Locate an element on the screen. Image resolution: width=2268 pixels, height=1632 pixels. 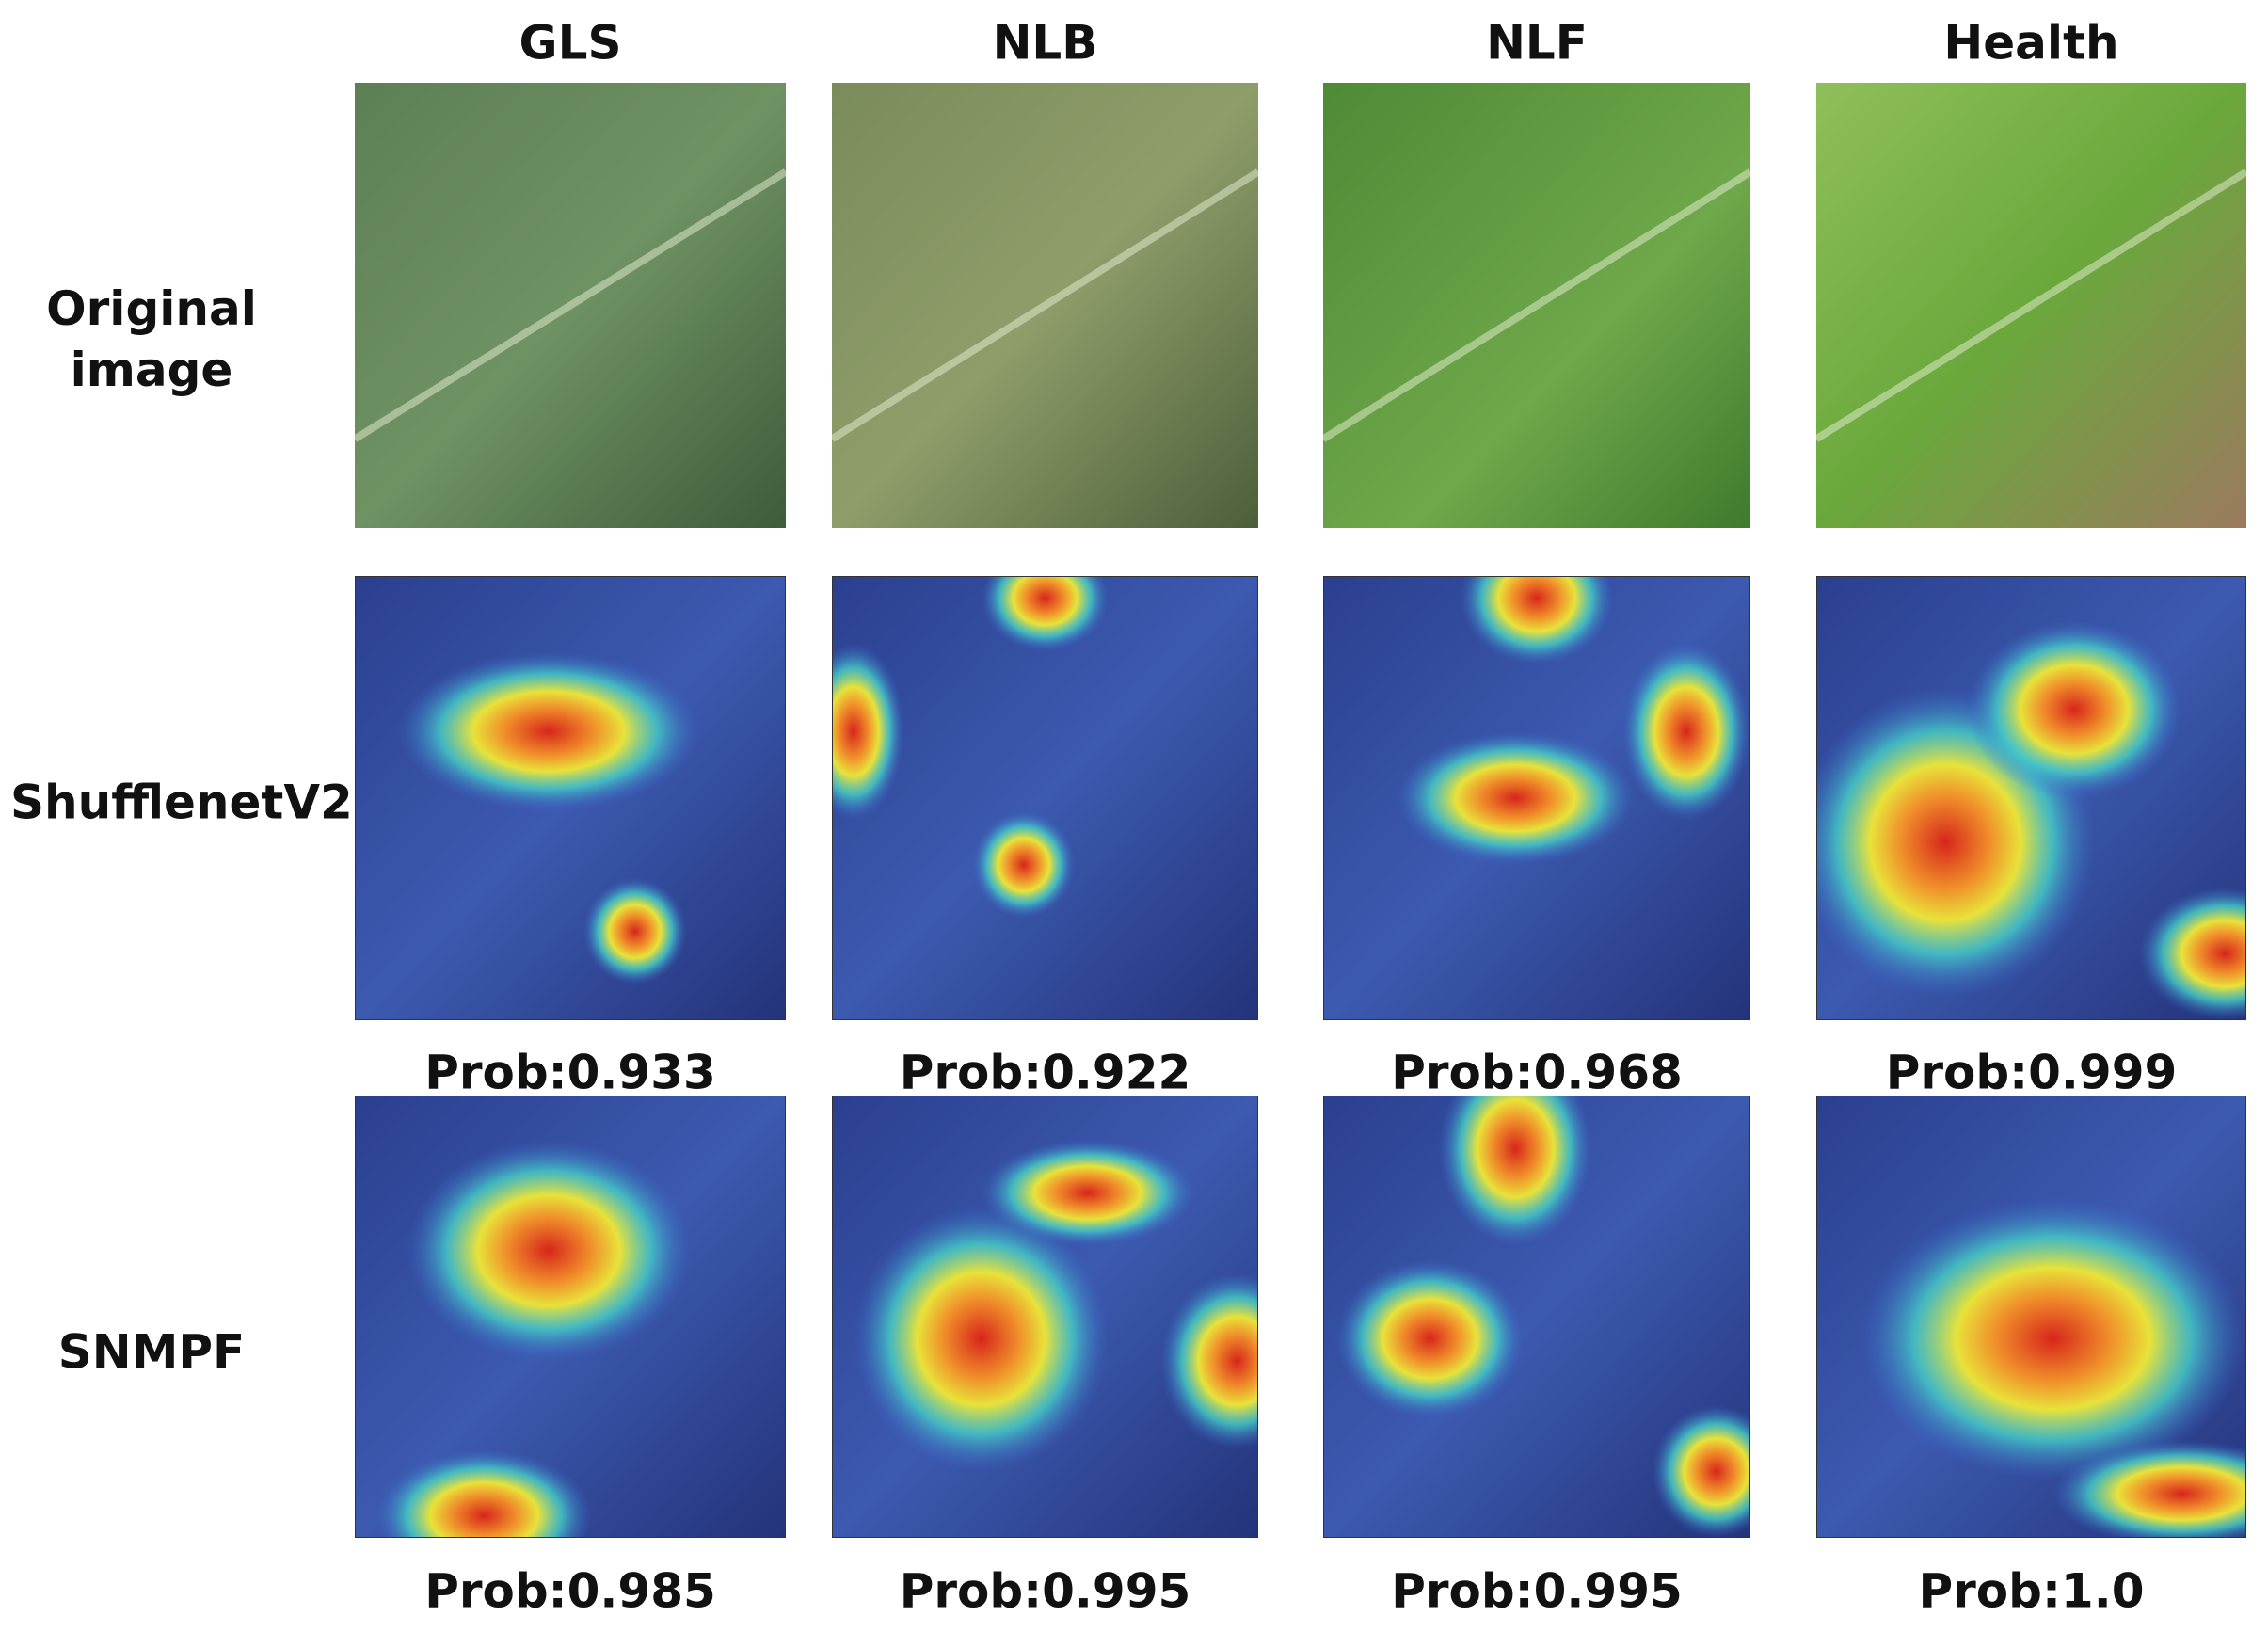
column-header: NLB is located at coordinates (1045, 43).